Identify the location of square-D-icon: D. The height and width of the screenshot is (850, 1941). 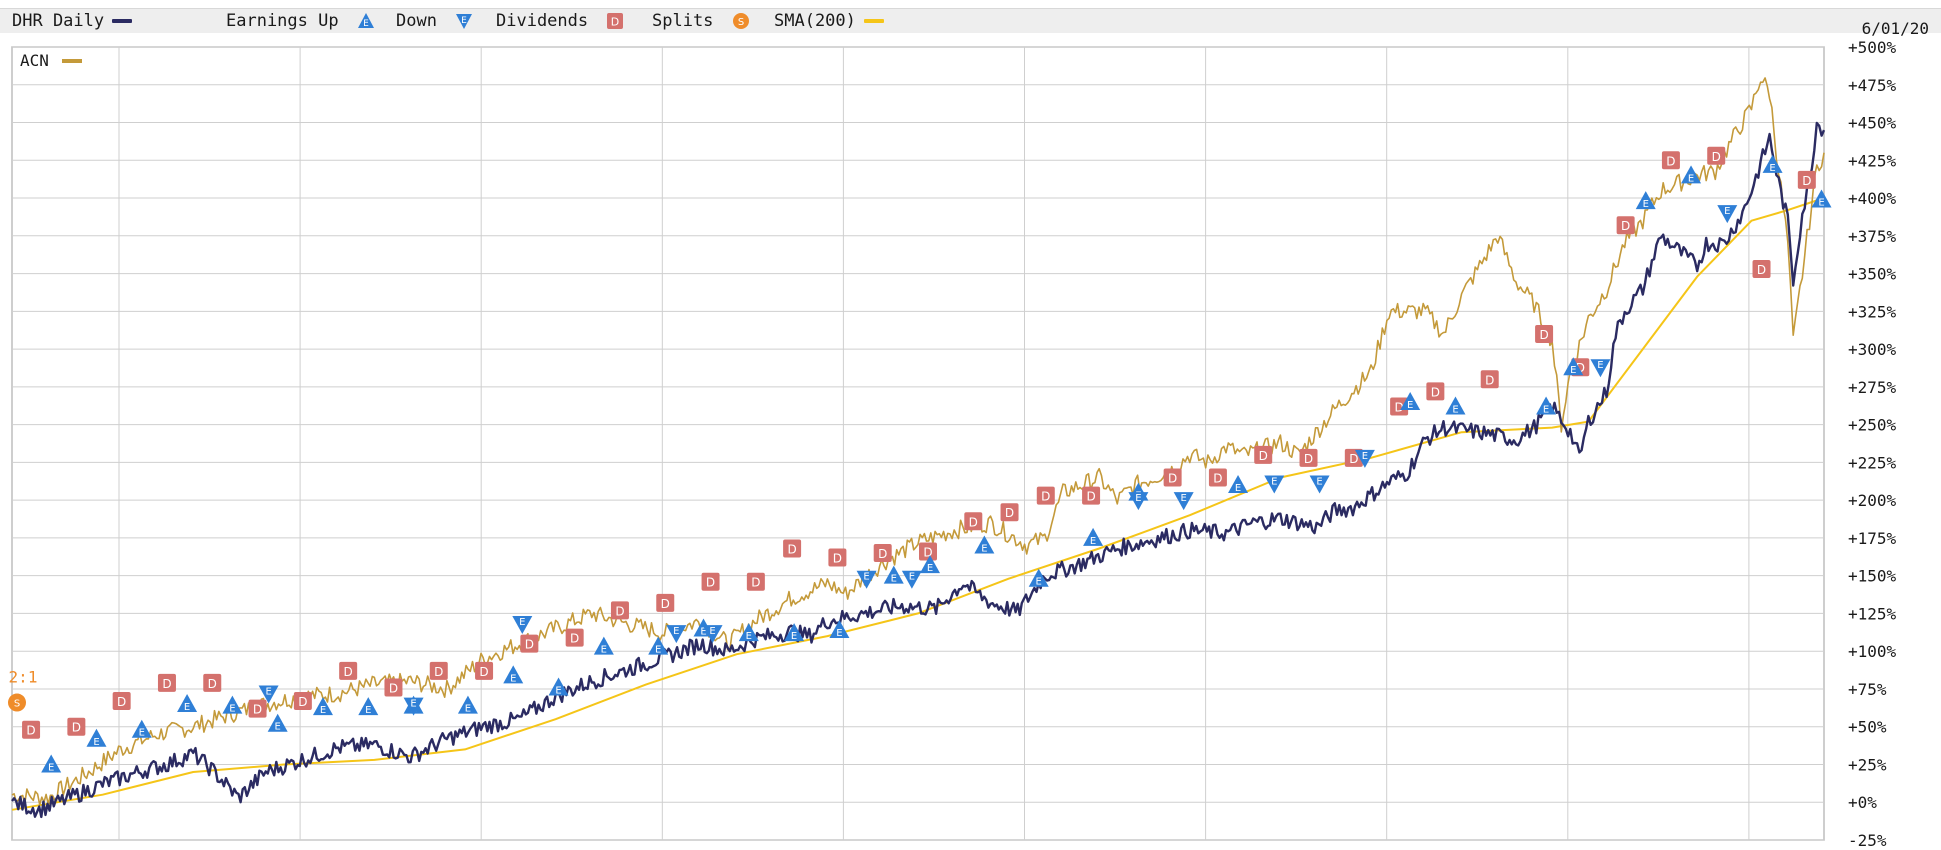
(615, 21).